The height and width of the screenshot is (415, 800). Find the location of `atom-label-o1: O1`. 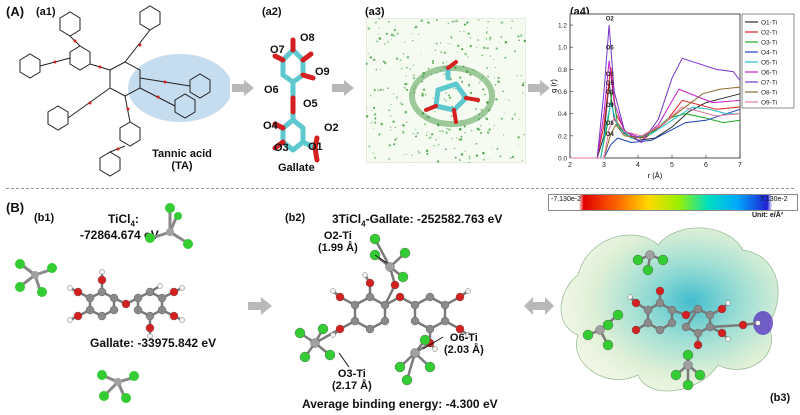

atom-label-o1: O1 is located at coordinates (315, 147).